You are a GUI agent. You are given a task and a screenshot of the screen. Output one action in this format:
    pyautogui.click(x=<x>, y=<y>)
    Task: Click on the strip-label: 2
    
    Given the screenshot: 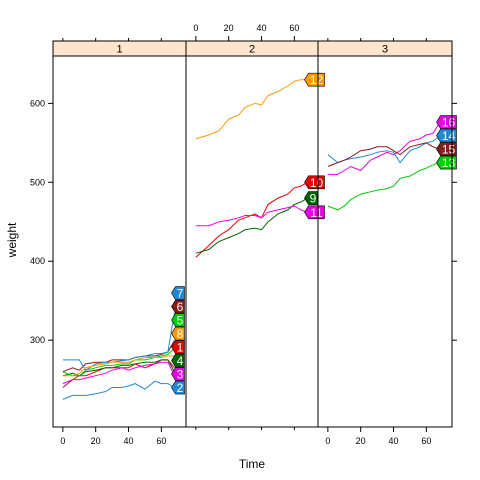 What is the action you would take?
    pyautogui.click(x=252, y=50)
    